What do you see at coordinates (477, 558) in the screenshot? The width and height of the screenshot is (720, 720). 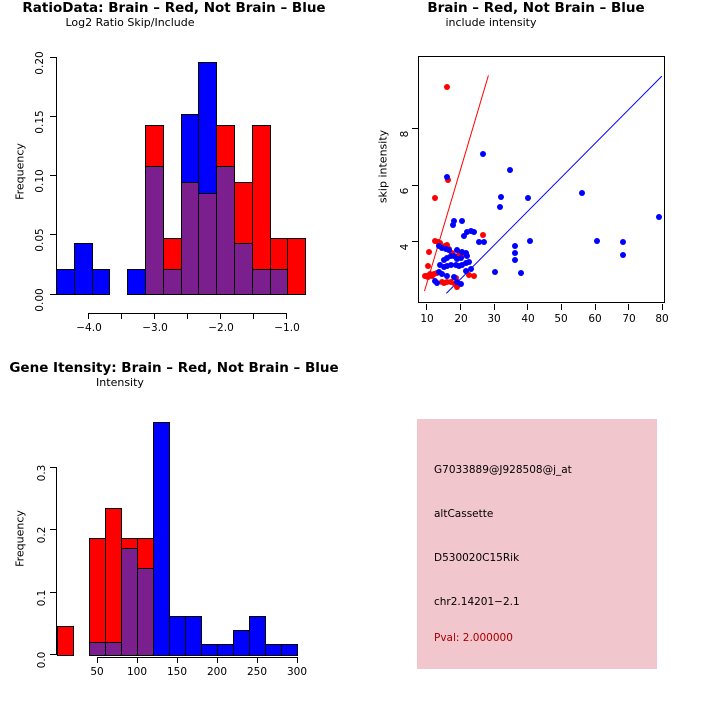 I see `info-gene-symbol: D530020C15Rik` at bounding box center [477, 558].